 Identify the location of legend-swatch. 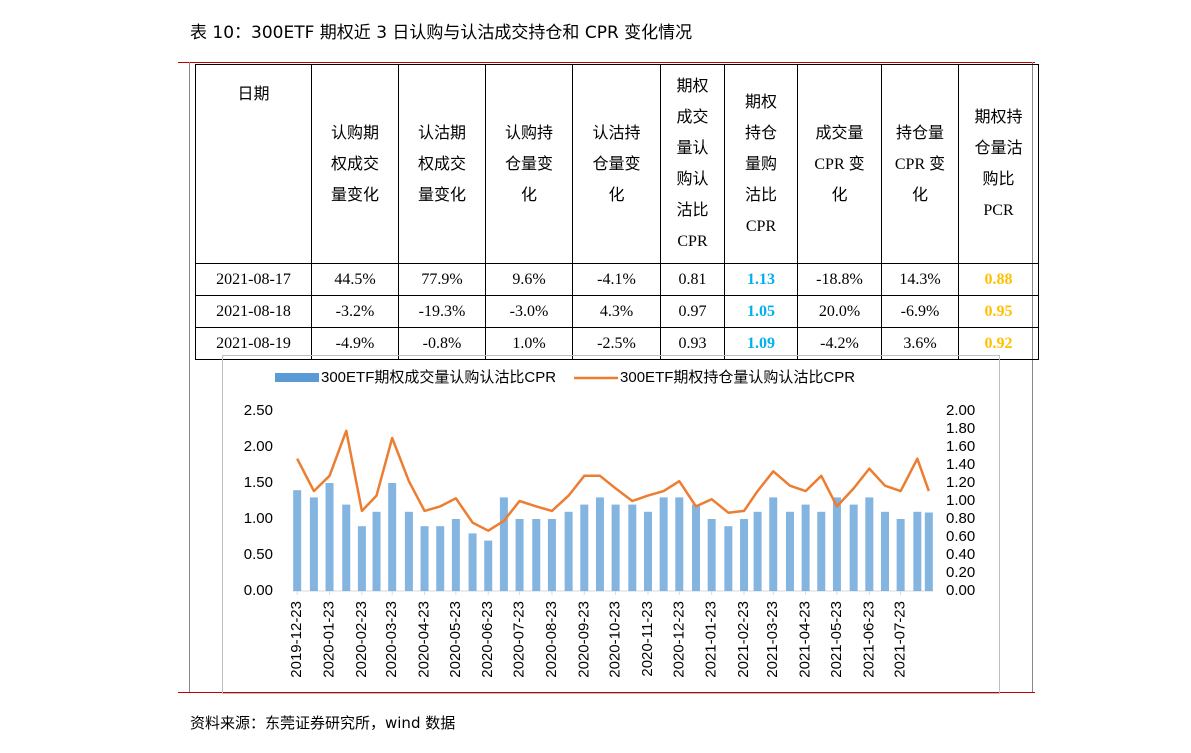
(297, 377).